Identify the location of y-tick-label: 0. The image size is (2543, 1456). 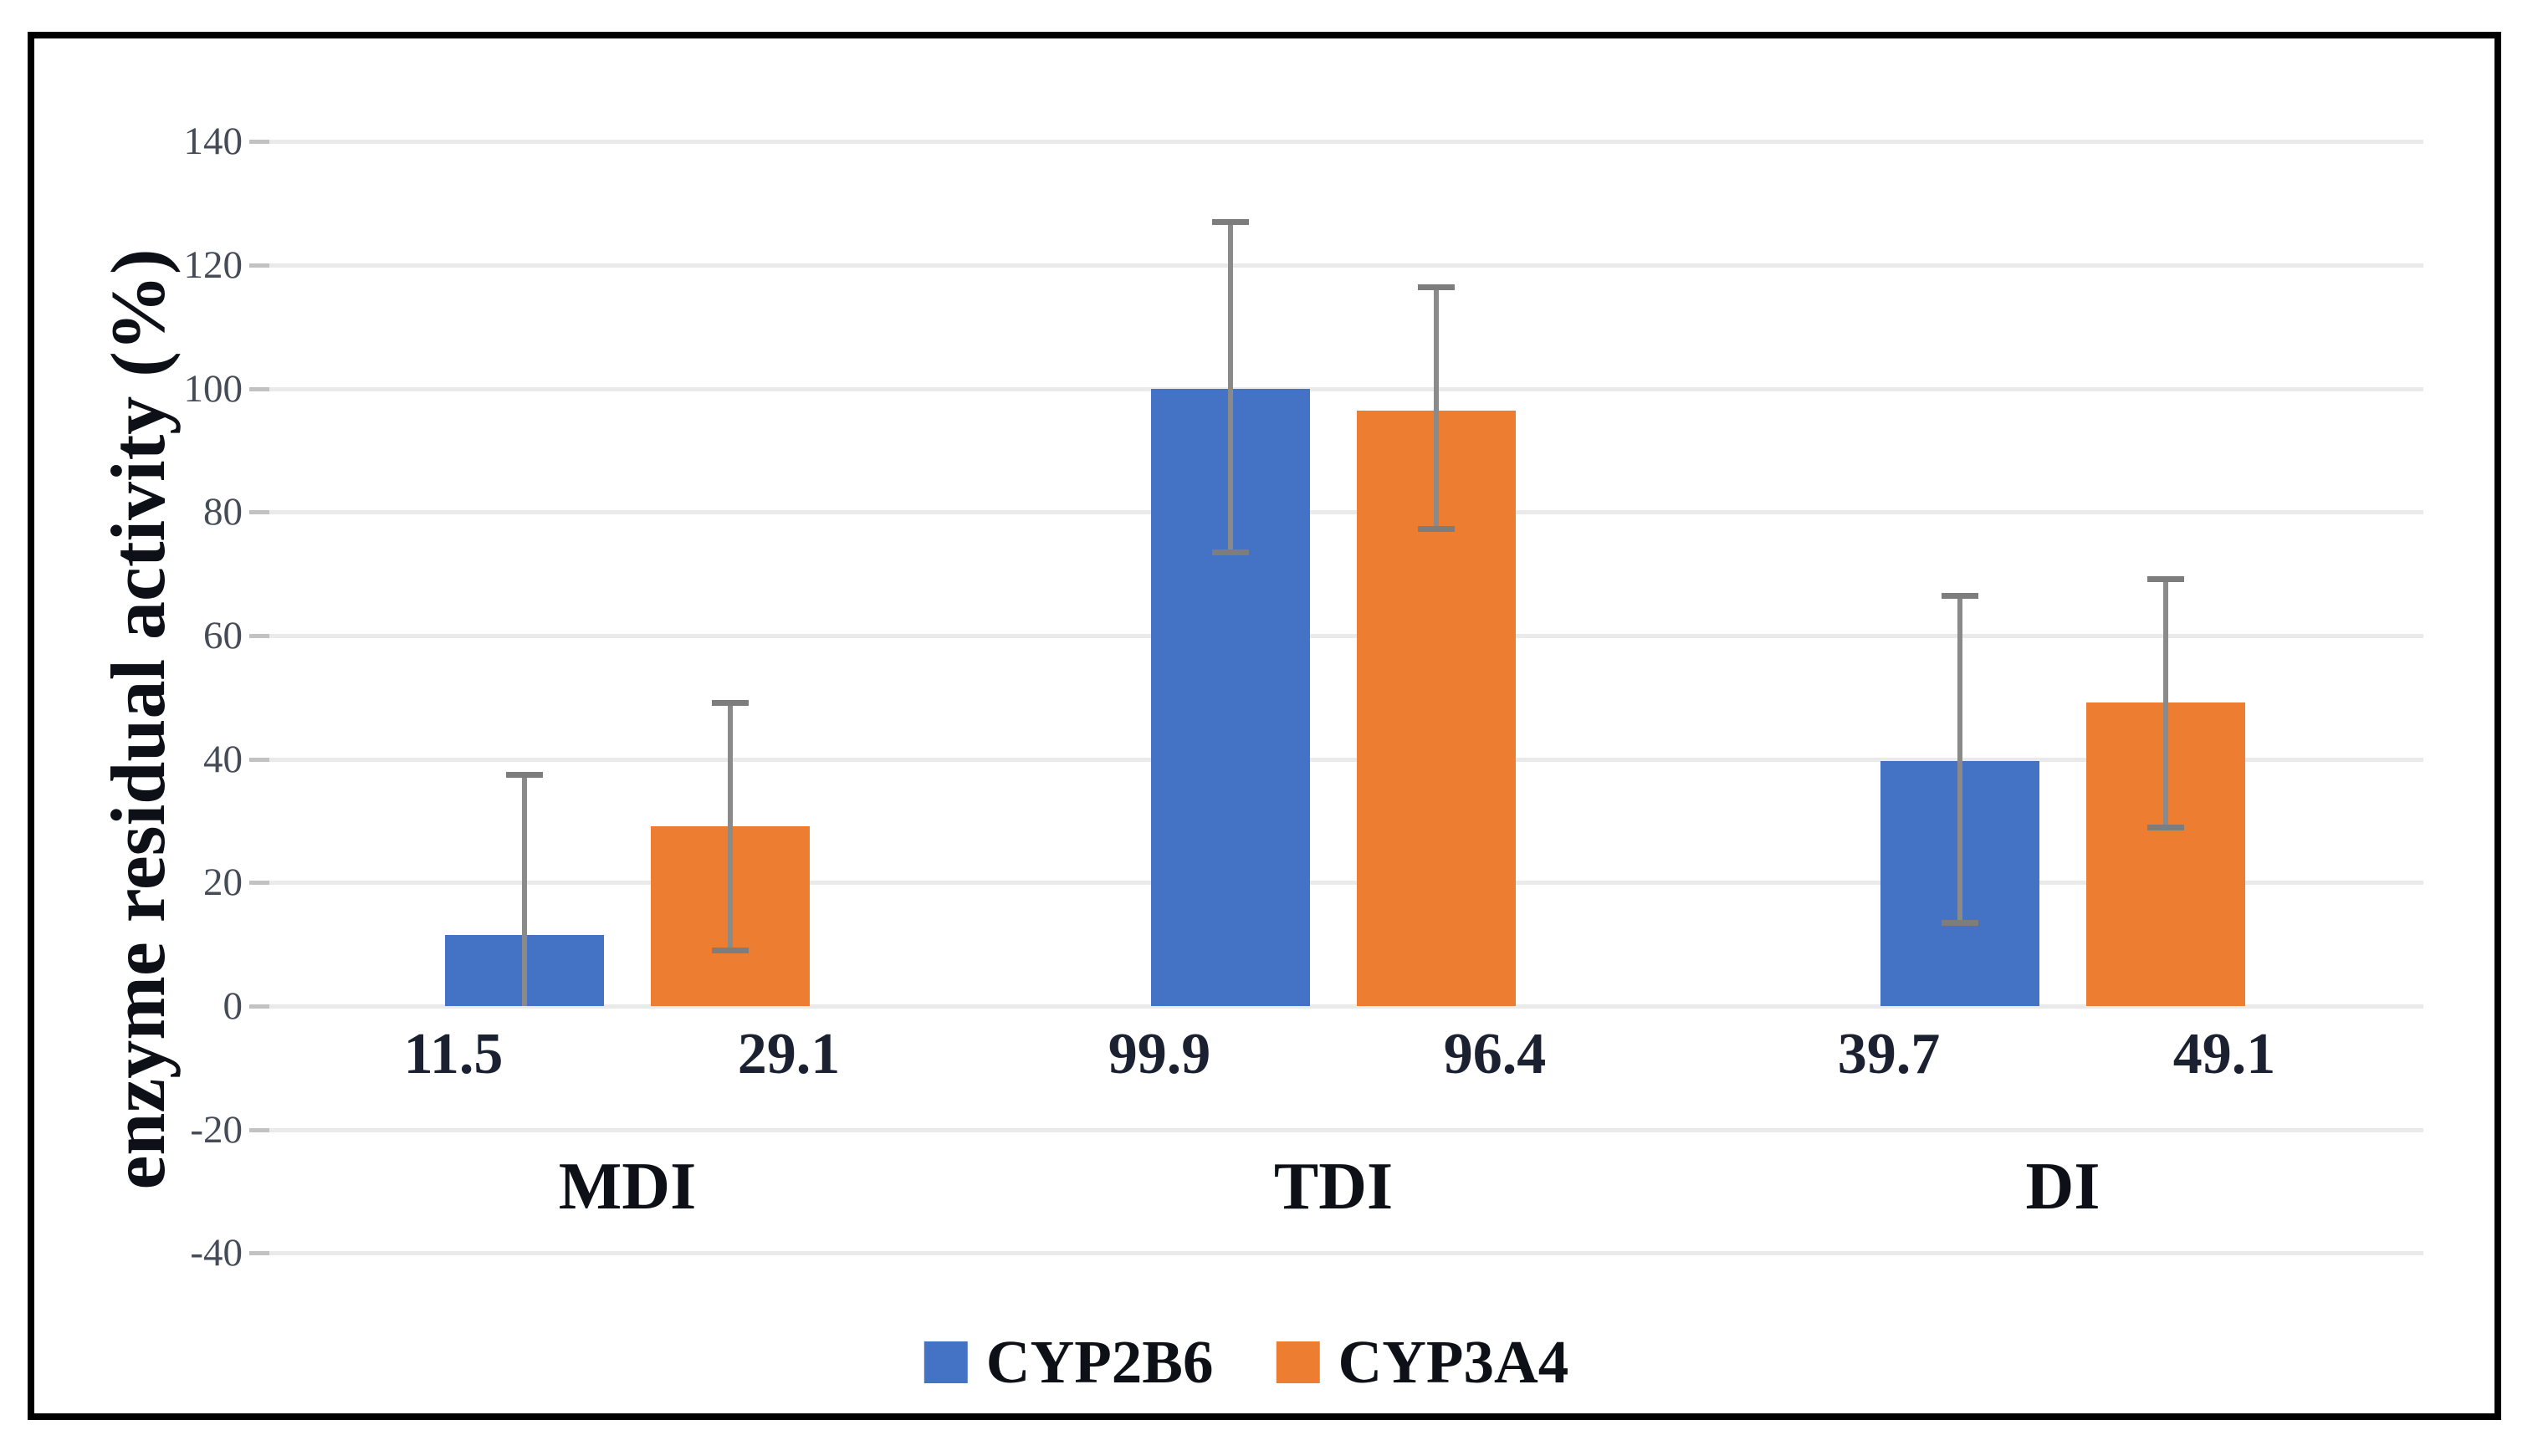
(233, 1006).